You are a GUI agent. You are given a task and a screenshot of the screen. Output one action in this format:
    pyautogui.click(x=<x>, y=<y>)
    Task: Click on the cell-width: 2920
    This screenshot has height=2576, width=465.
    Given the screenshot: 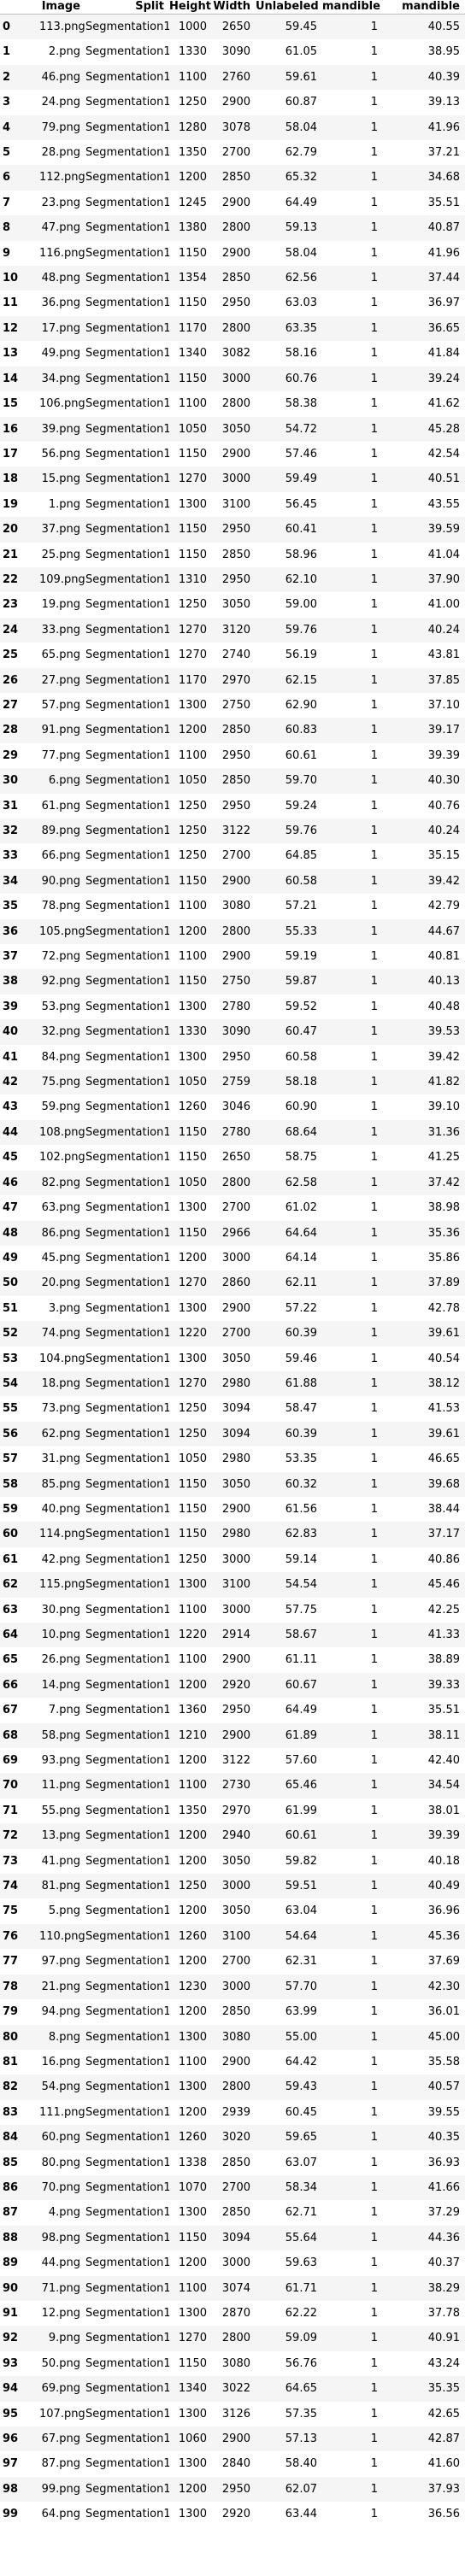 What is the action you would take?
    pyautogui.click(x=234, y=1685)
    